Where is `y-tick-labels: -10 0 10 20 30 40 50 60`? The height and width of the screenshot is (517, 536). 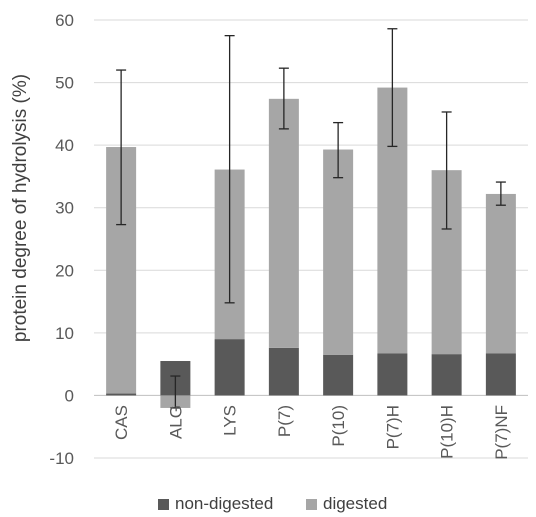
y-tick-labels: -10 0 10 20 30 40 50 60 is located at coordinates (61, 239).